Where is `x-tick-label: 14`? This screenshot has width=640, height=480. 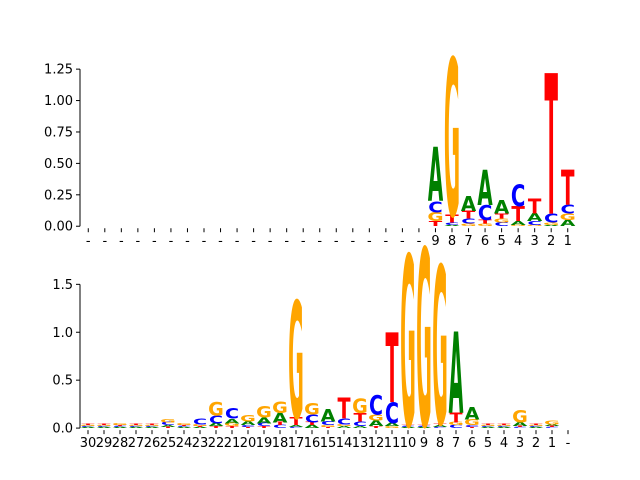
x-tick-label: 14 is located at coordinates (344, 443).